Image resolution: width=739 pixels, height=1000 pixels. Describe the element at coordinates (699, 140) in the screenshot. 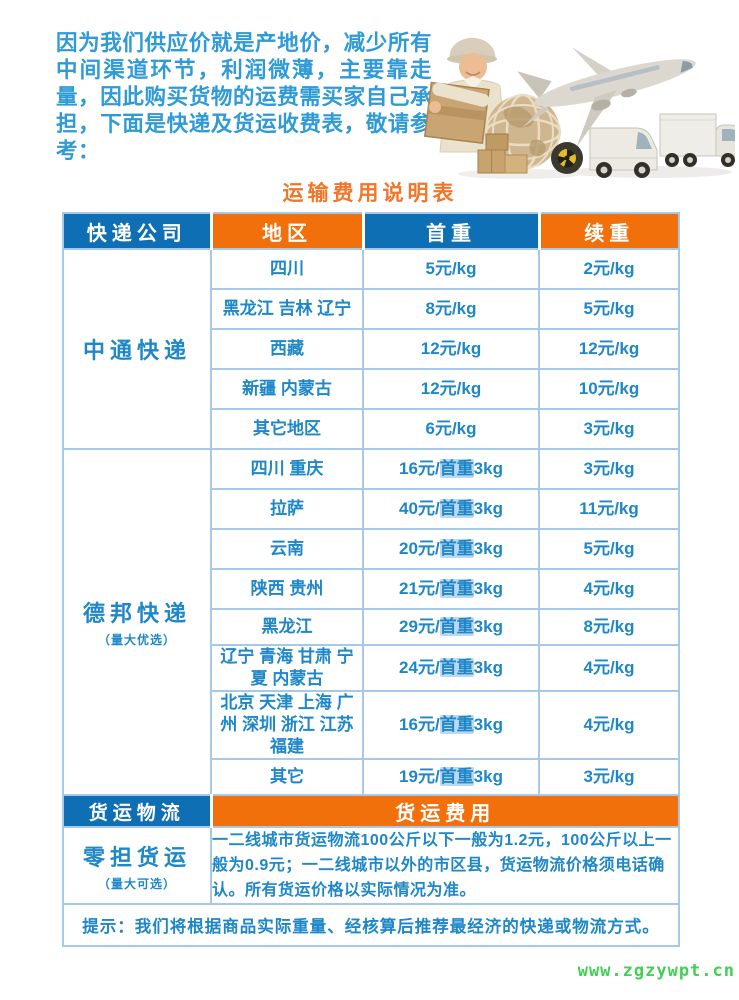

I see `cargo-truck-icon` at that location.